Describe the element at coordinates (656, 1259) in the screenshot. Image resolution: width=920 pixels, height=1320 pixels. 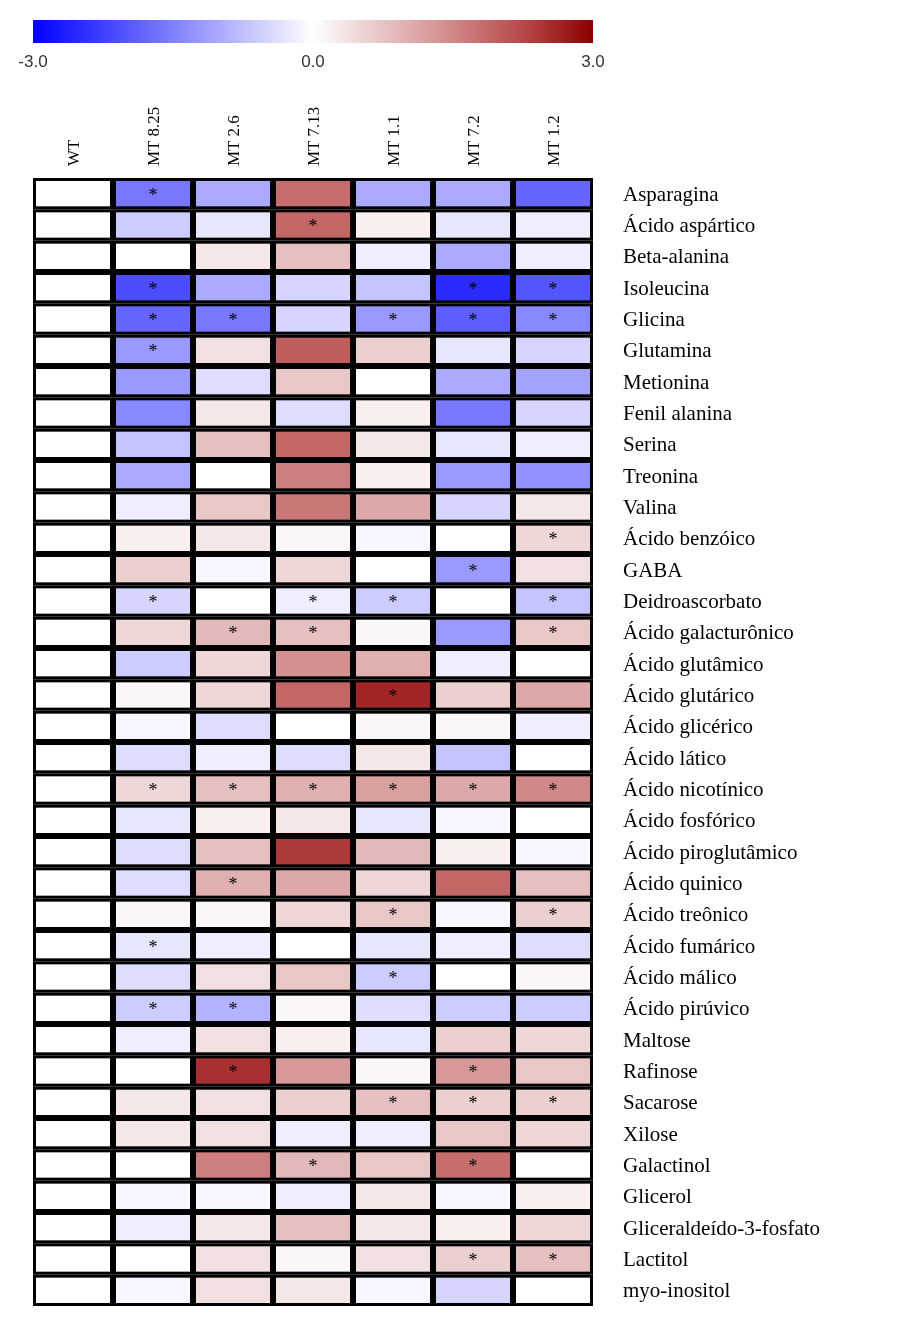
I see `y-tick-label: Lactitol` at that location.